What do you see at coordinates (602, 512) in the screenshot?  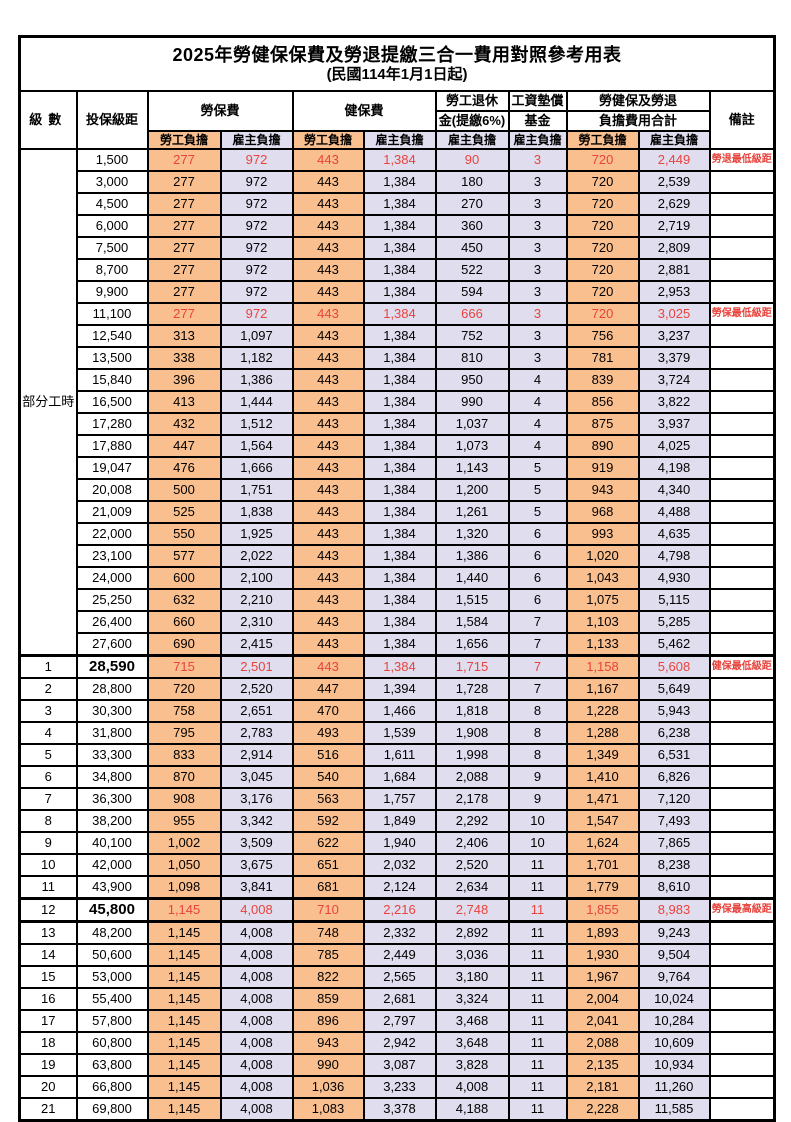 I see `total-employee-cell: 968` at bounding box center [602, 512].